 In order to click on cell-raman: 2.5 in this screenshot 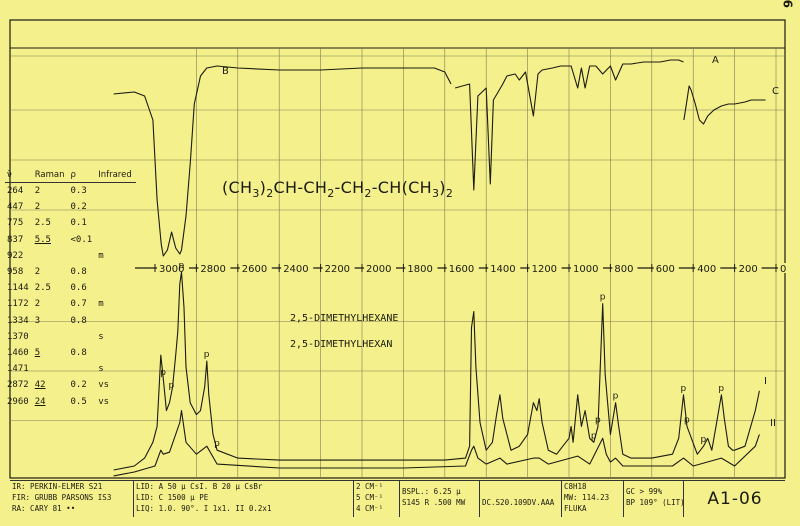, I will do `click(42, 288)`.